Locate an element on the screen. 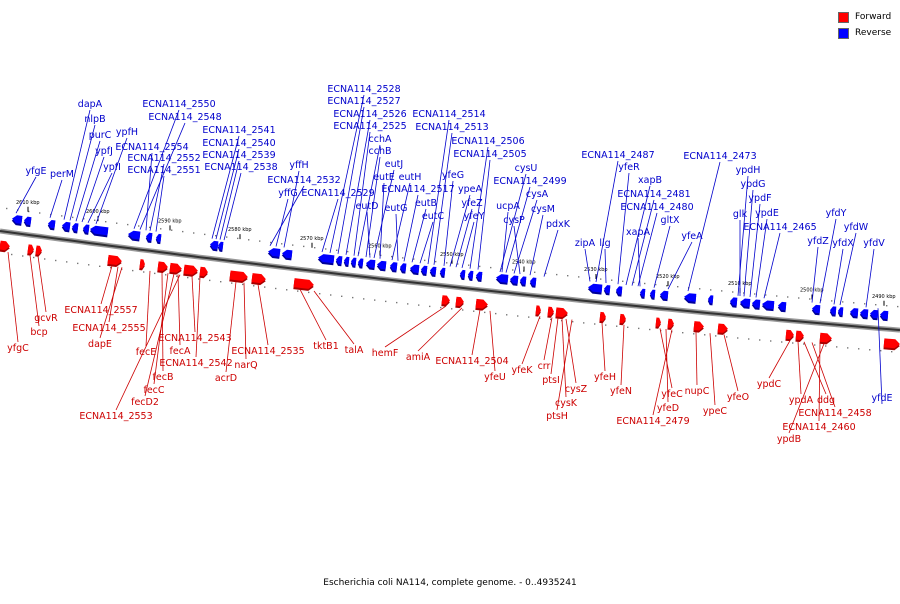  reverse-gene-label: eutC is located at coordinates (433, 216).